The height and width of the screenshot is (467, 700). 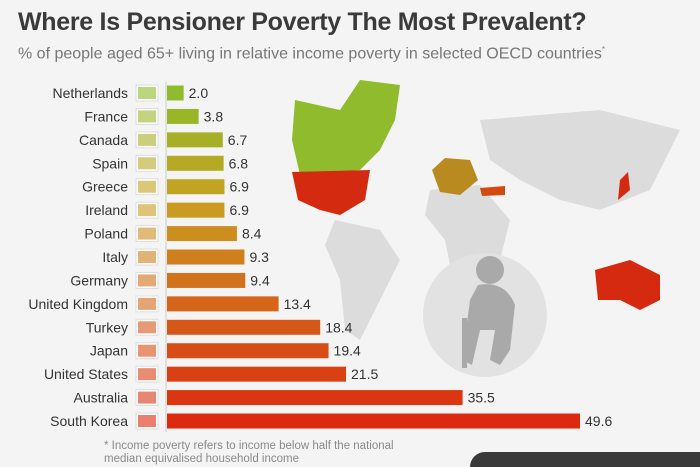 I want to click on map-japan, so click(x=624, y=186).